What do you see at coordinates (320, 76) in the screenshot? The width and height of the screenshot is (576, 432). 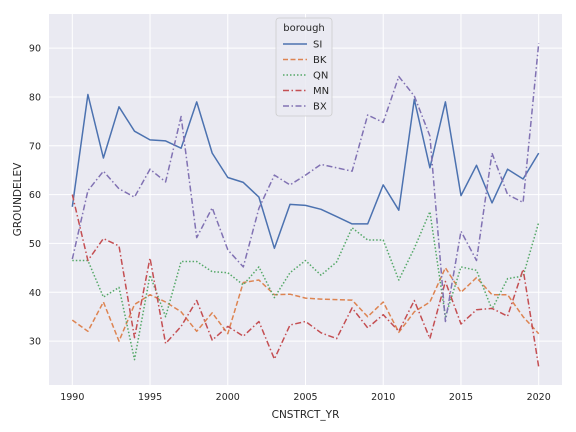 I see `legend-label-qn: QN` at bounding box center [320, 76].